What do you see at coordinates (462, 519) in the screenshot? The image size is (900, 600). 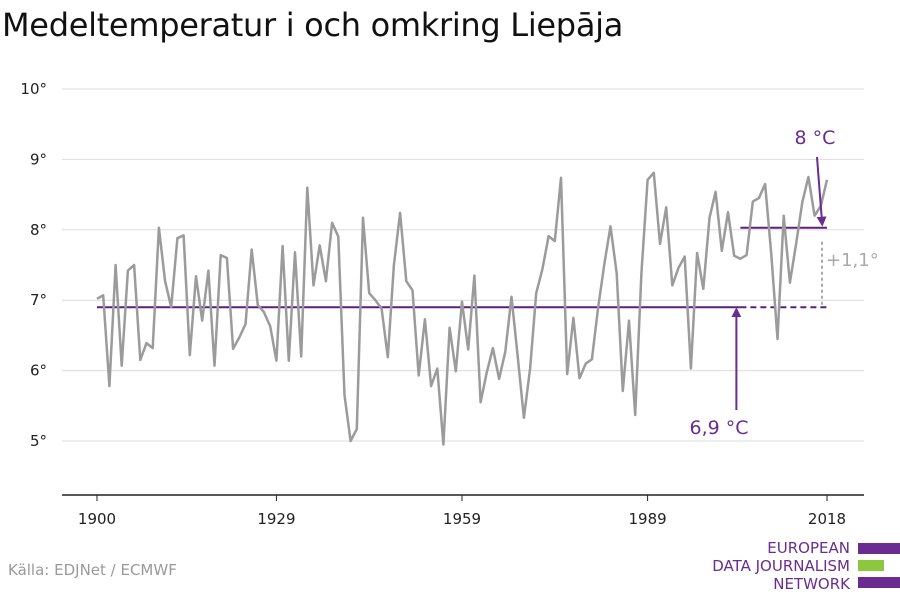 I see `x-tick-label: 1959` at bounding box center [462, 519].